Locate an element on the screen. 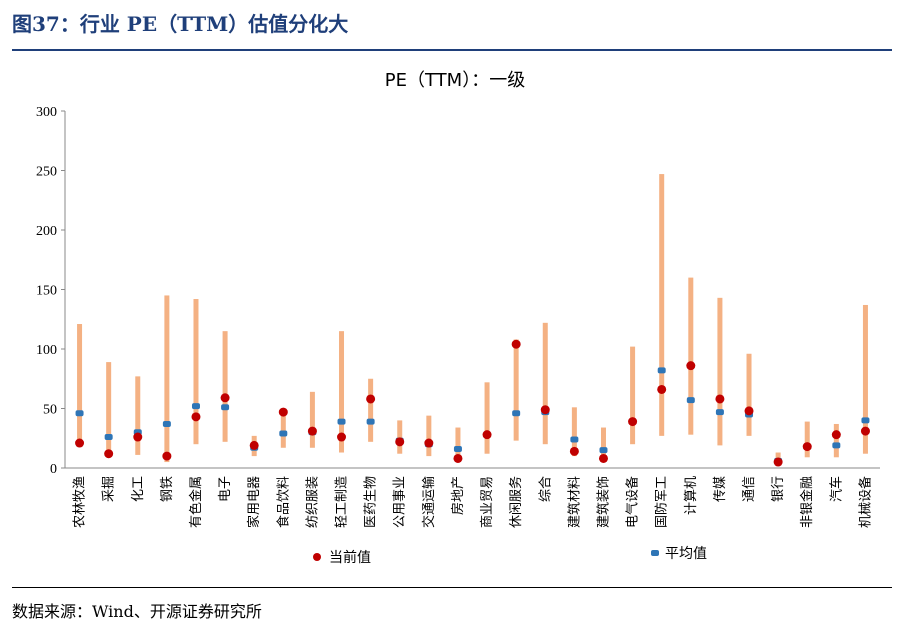 The height and width of the screenshot is (634, 909). category-label: 计算机 is located at coordinates (691, 495).